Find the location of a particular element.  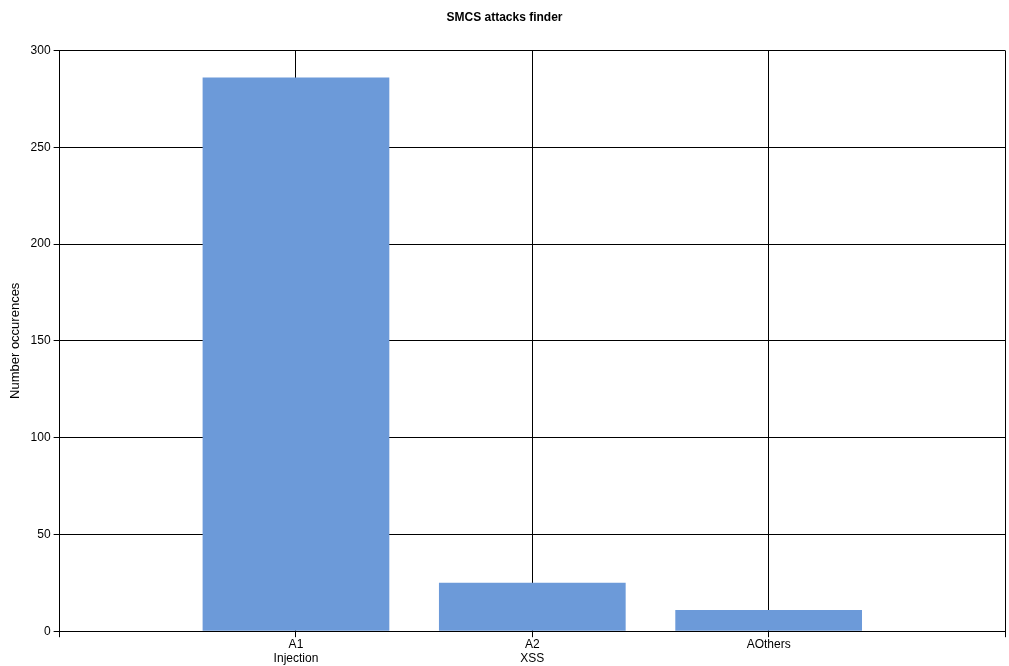

y-tick-label: 300 is located at coordinates (40, 49).